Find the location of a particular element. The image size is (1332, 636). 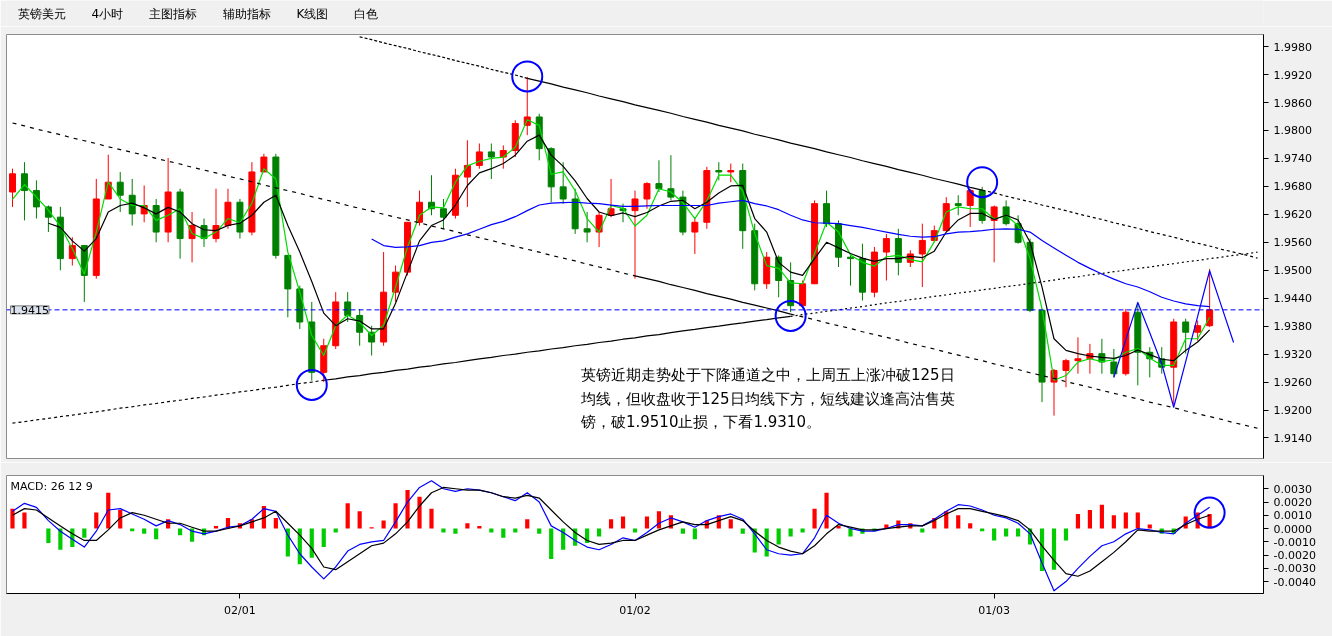

y-tick-label: 1.9860 is located at coordinates (1292, 103).